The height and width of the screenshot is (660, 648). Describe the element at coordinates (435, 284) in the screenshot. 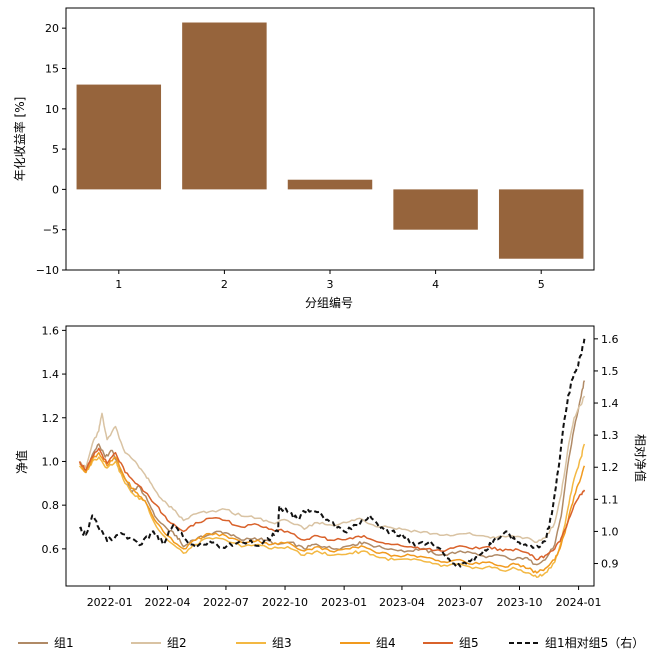

I see `bar-x-tick-label: 4` at that location.